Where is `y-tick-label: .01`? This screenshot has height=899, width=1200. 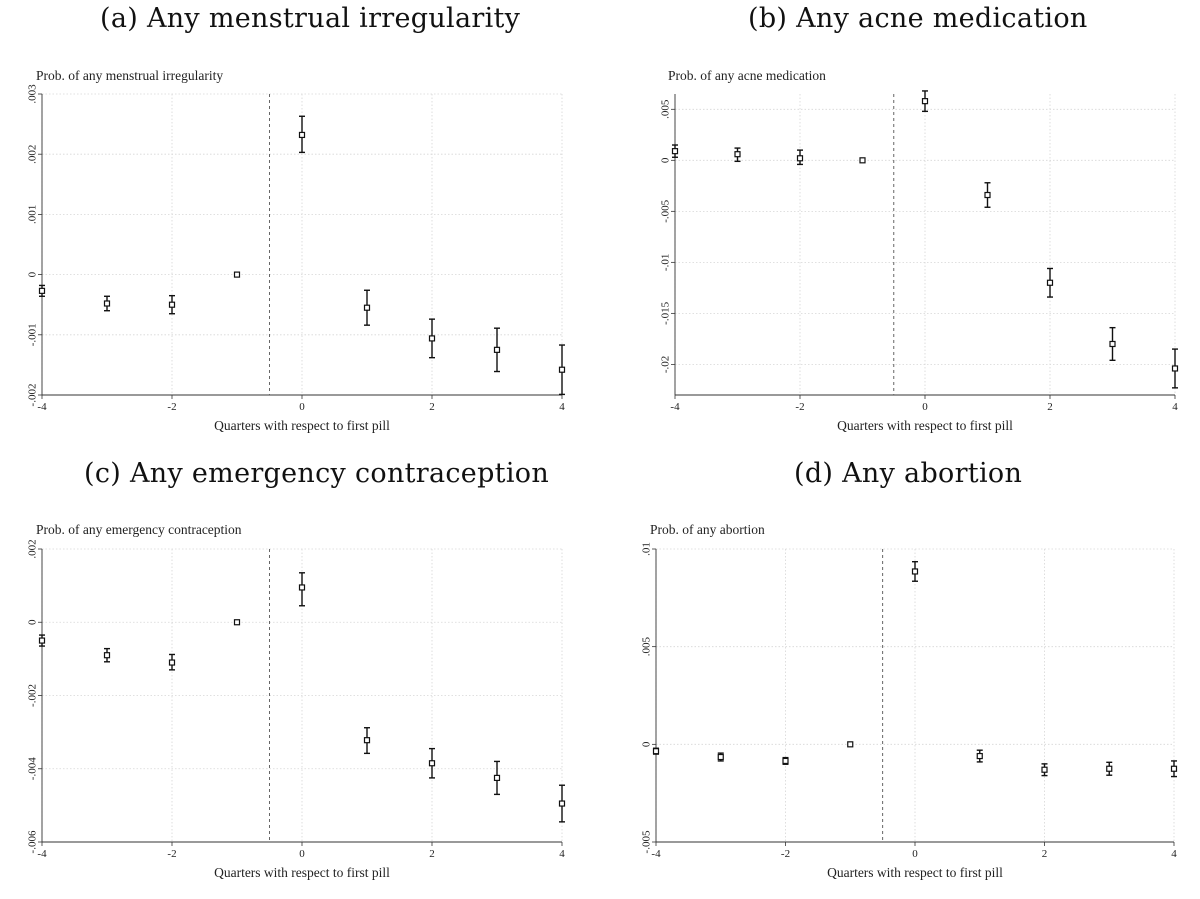
y-tick-label: .01 is located at coordinates (647, 549).